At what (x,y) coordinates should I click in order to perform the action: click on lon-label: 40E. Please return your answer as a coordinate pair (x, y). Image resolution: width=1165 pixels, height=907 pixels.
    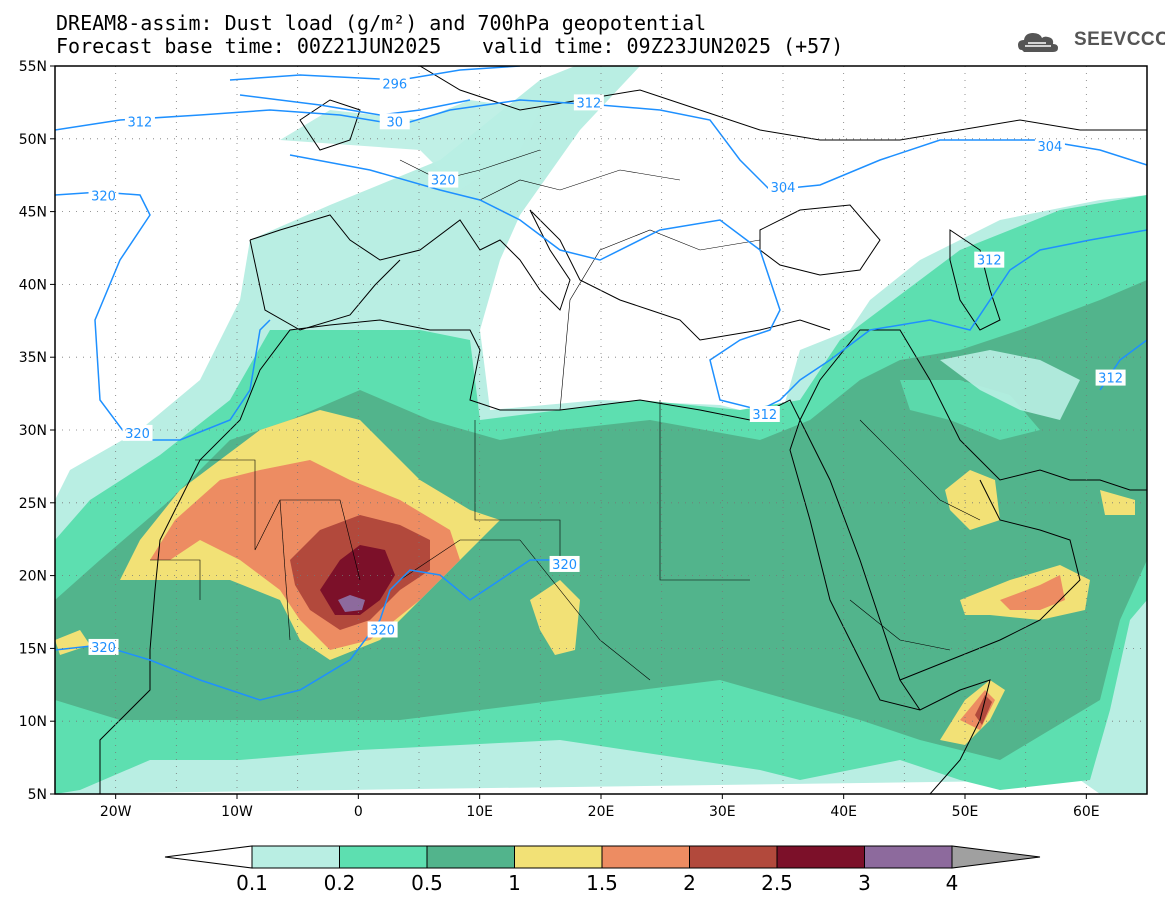
    Looking at the image, I should click on (843, 812).